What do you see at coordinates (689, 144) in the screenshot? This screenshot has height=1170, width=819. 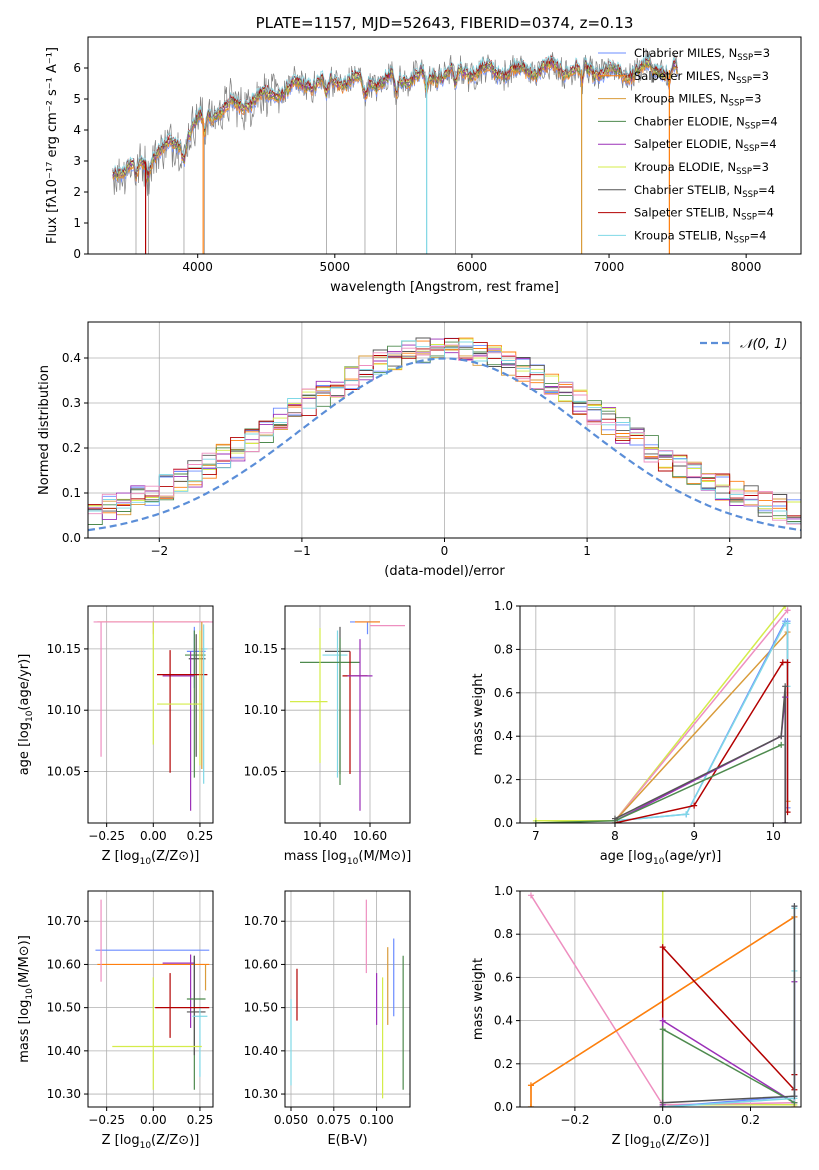 I see `legend-label-main: Salpeter ELODIE, N` at bounding box center [689, 144].